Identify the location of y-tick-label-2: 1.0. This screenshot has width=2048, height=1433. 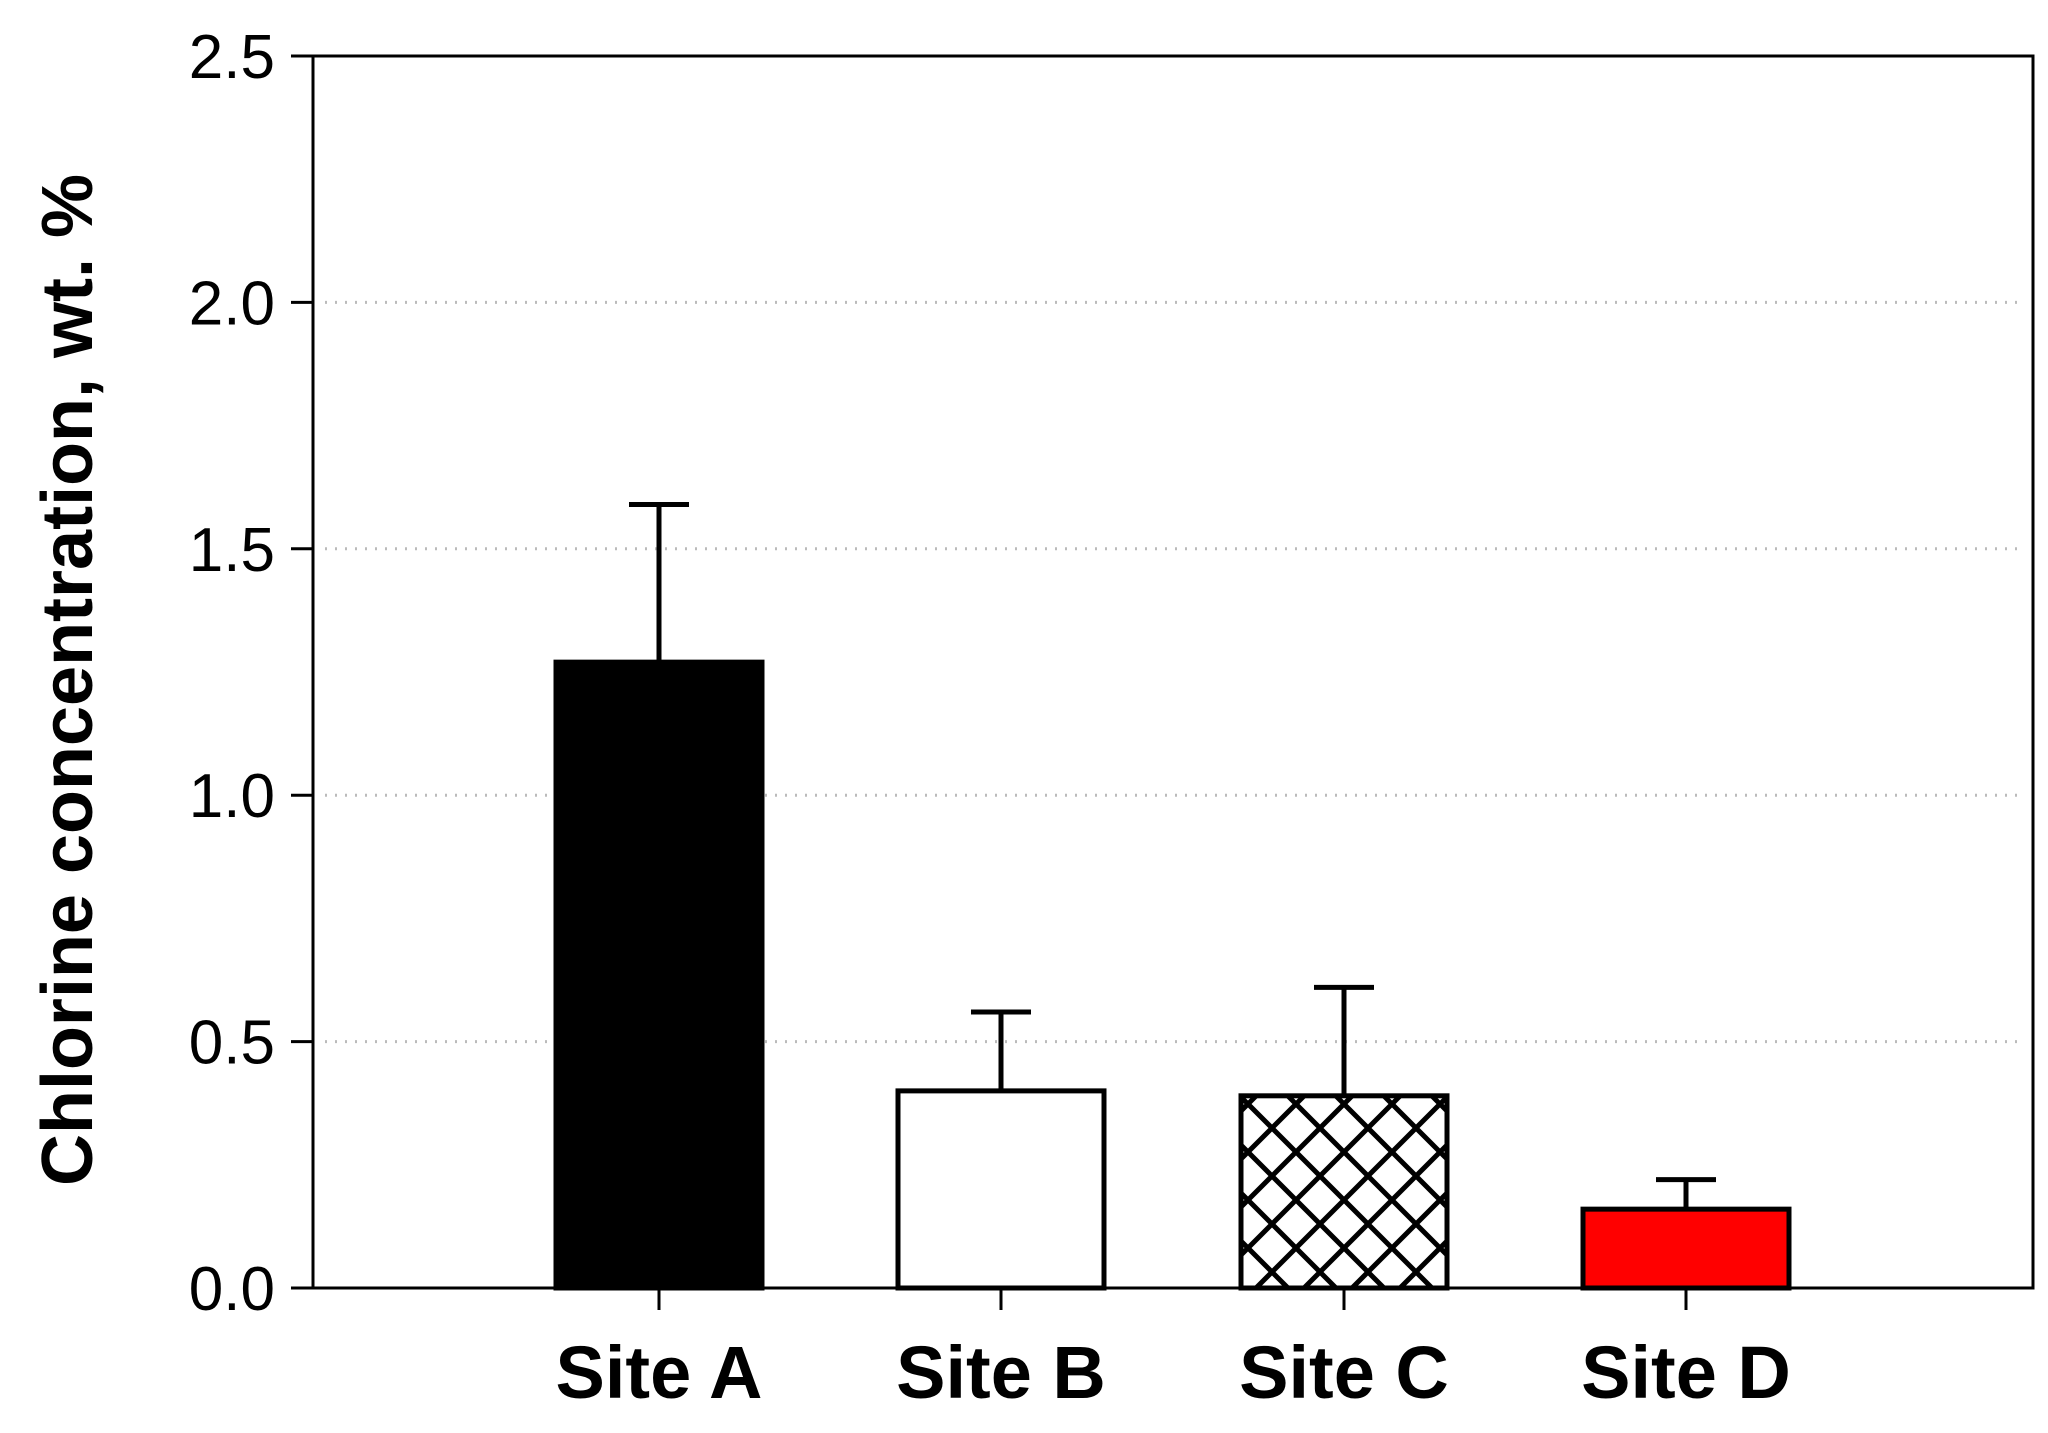
(232, 796).